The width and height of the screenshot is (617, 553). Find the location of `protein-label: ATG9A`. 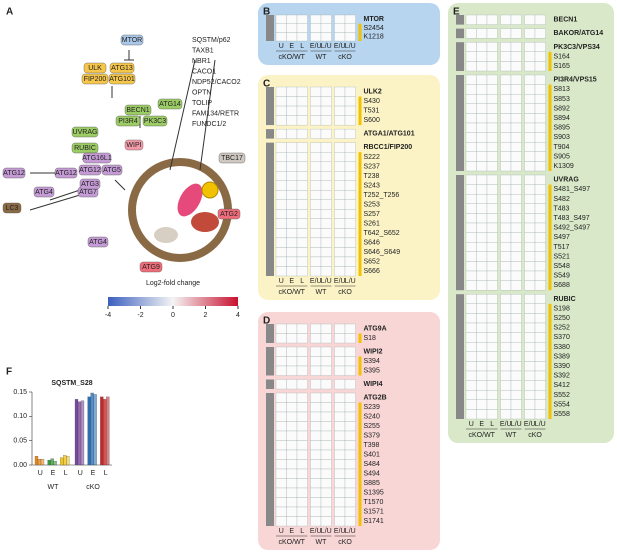

protein-label: ATG9A is located at coordinates (375, 329).